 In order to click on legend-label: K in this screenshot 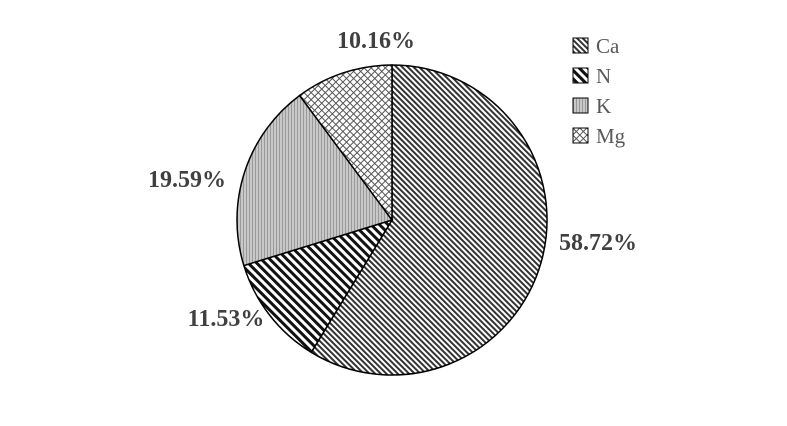, I will do `click(603, 106)`.